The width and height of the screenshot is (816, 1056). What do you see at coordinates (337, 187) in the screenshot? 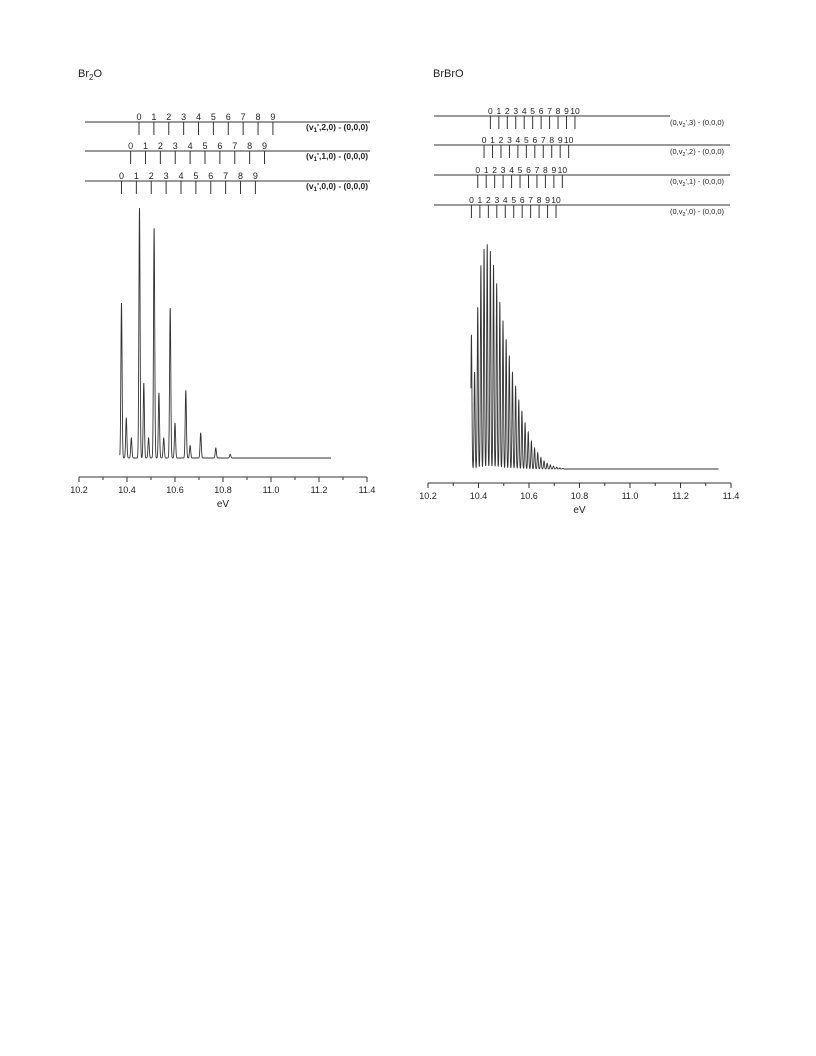
I see `progression-label: (v1',0,0) - (0,0,0)` at bounding box center [337, 187].